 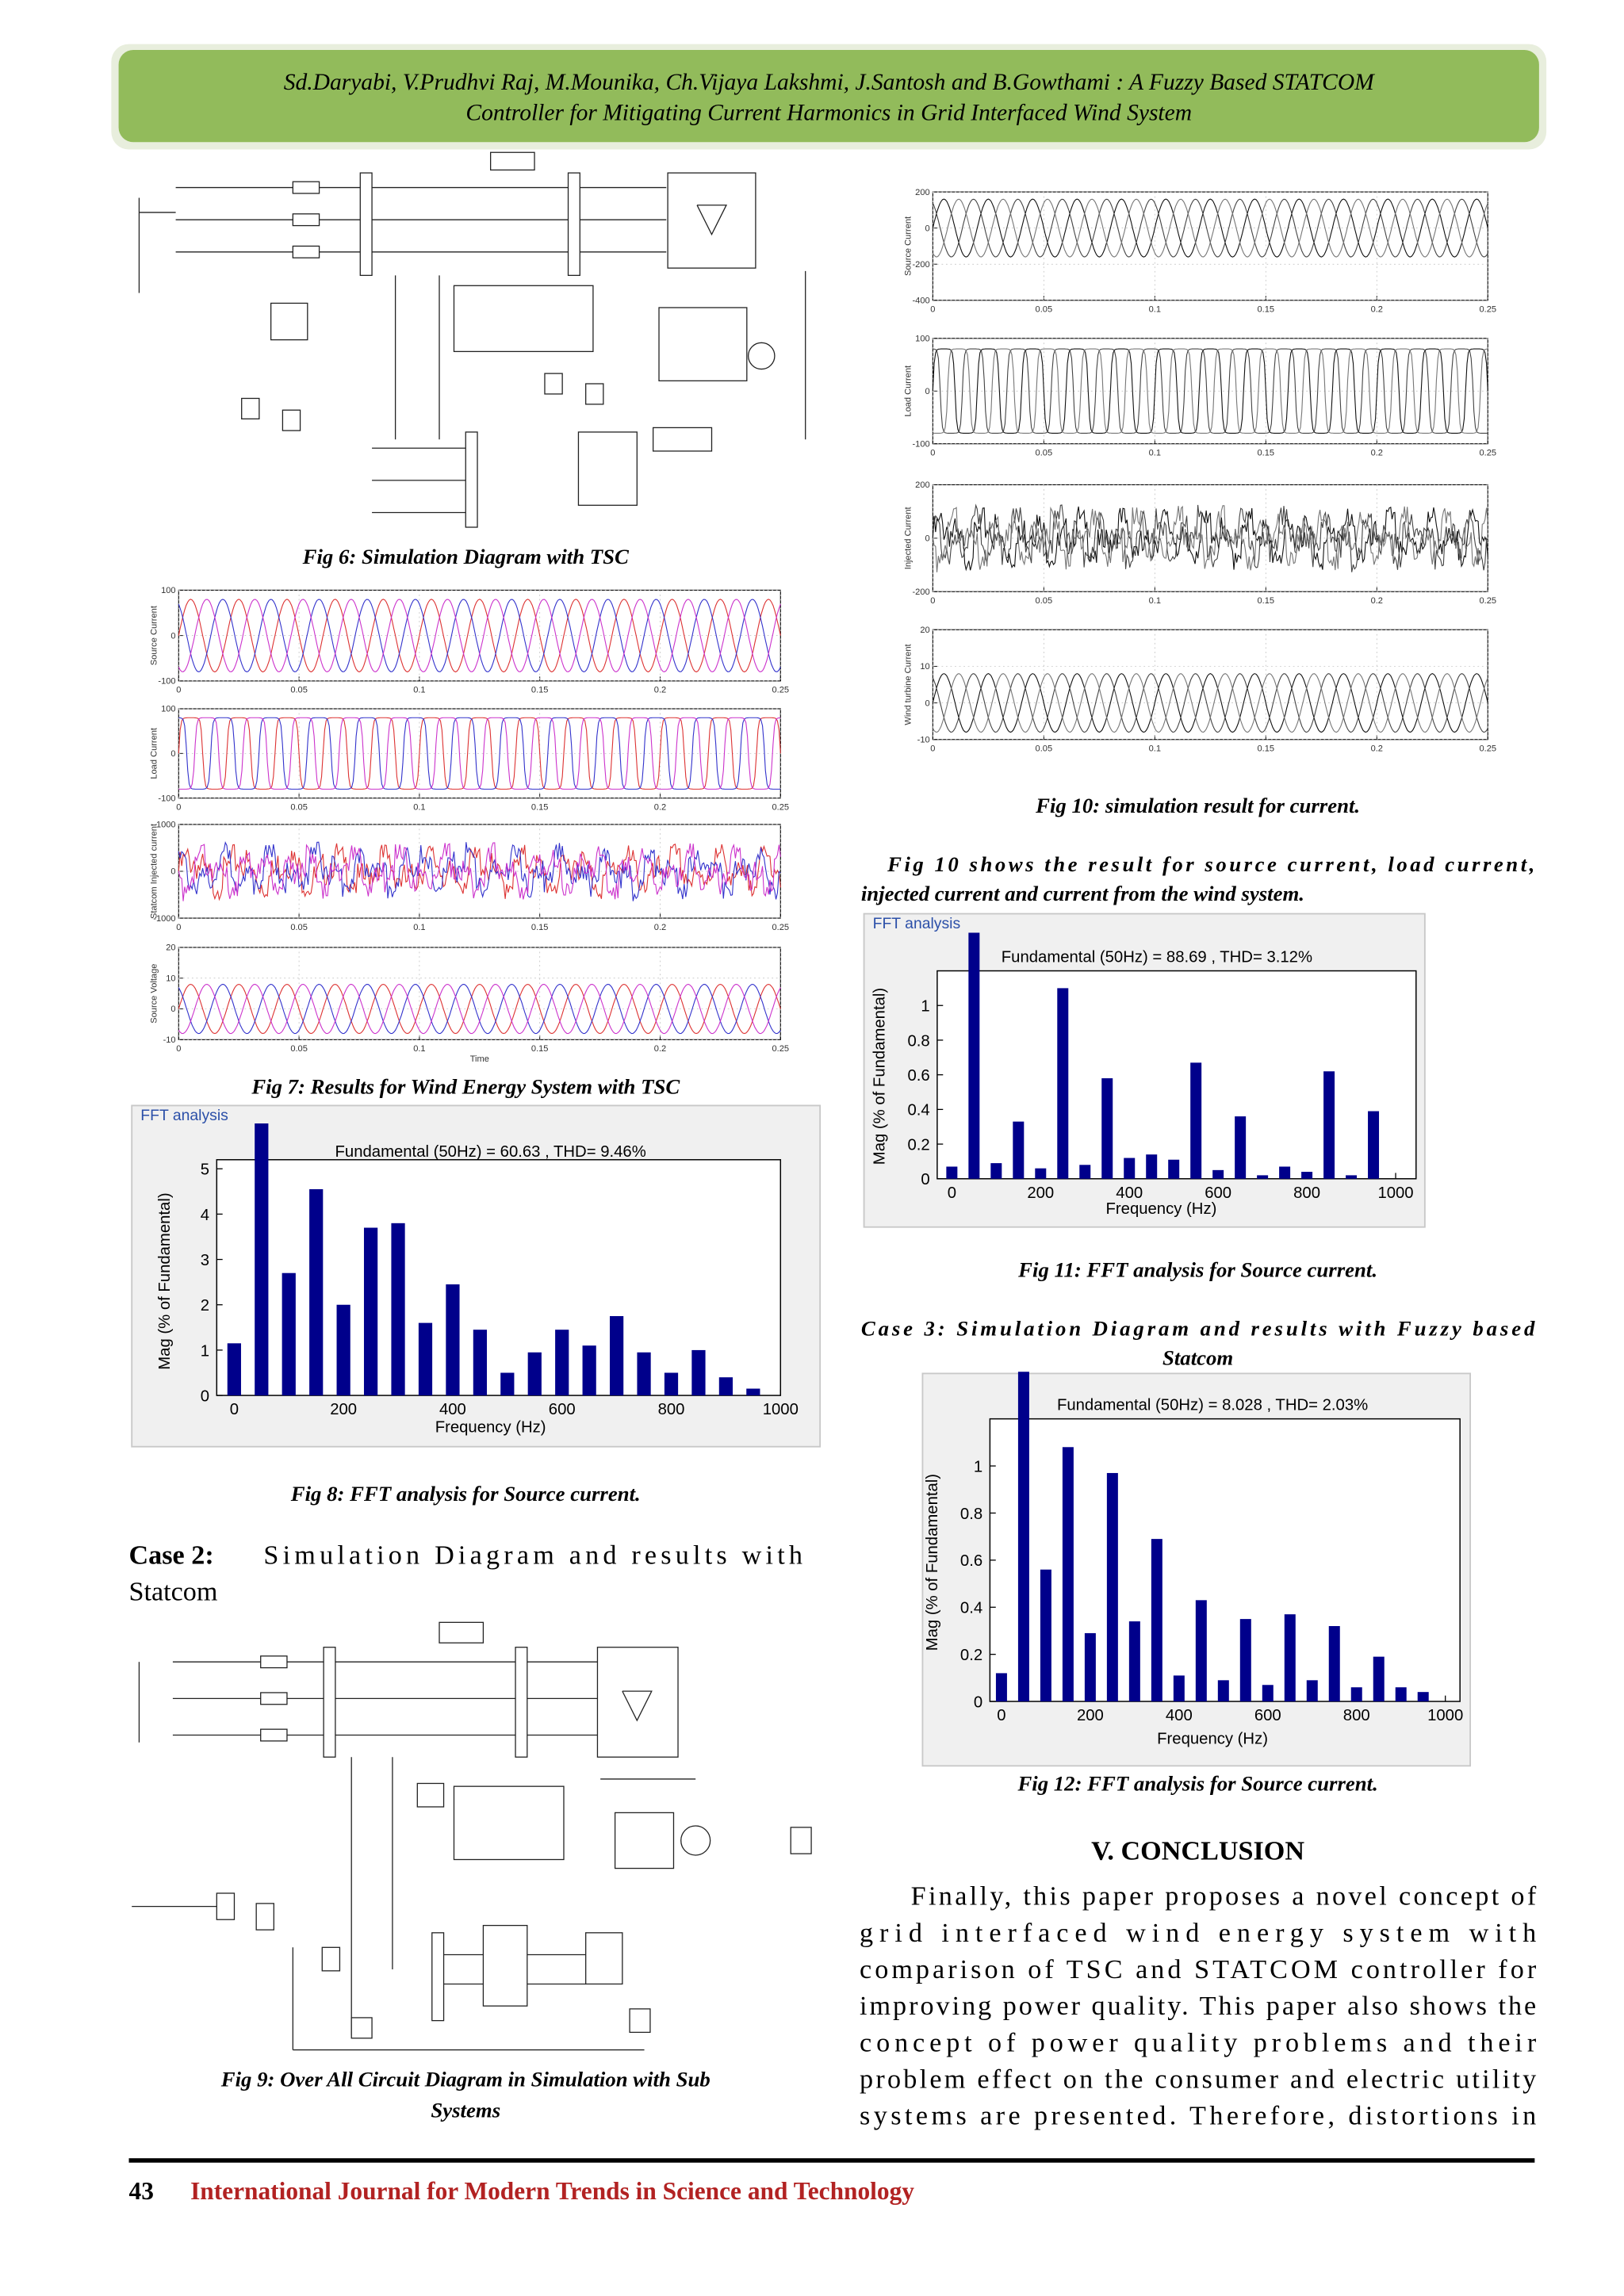 I want to click on case-heading-line: Statcom, so click(x=1197, y=1357).